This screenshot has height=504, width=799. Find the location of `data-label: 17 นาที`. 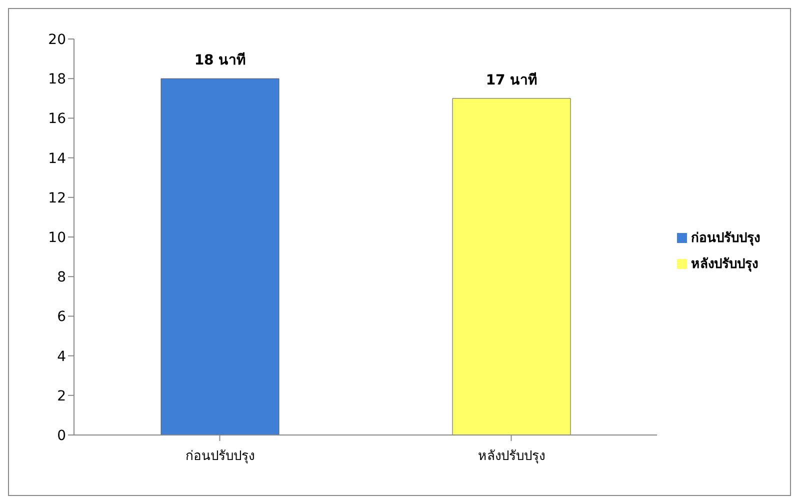

data-label: 17 นาที is located at coordinates (512, 80).